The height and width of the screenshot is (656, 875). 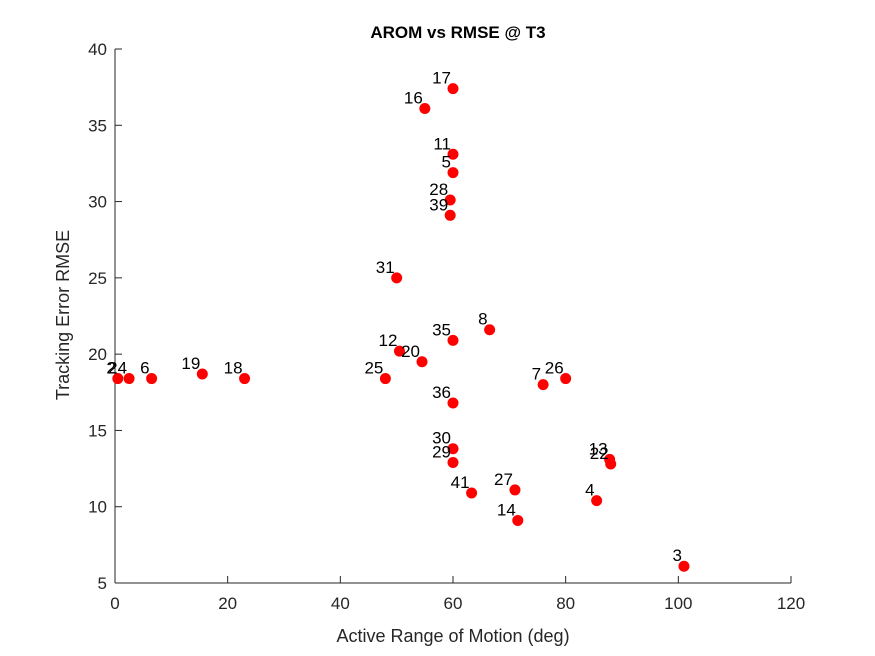 I want to click on point-label: 17, so click(x=441, y=78).